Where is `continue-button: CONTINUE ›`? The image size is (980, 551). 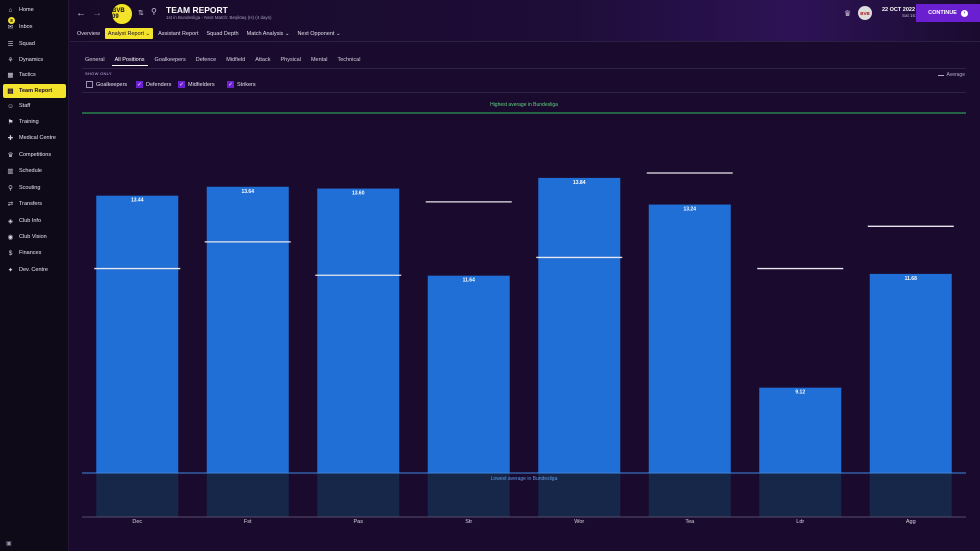 continue-button: CONTINUE › is located at coordinates (948, 13).